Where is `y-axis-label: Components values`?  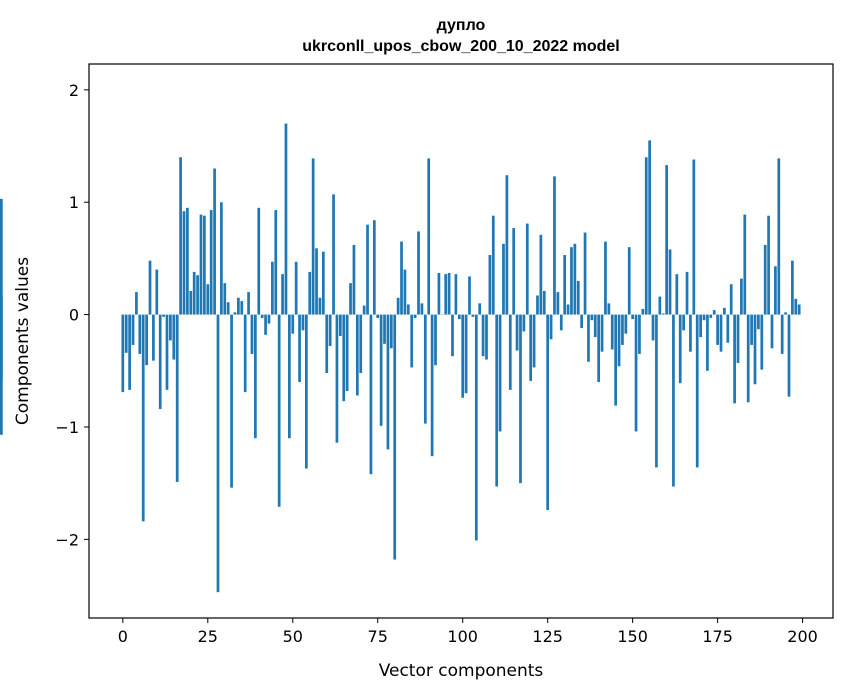 y-axis-label: Components values is located at coordinates (23, 341).